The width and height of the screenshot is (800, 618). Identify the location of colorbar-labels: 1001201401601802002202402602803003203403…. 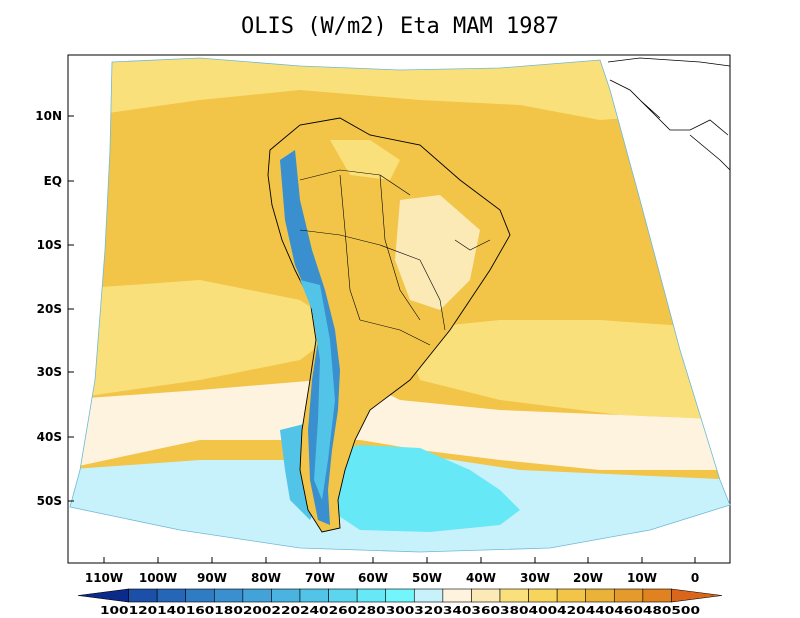
(400, 610).